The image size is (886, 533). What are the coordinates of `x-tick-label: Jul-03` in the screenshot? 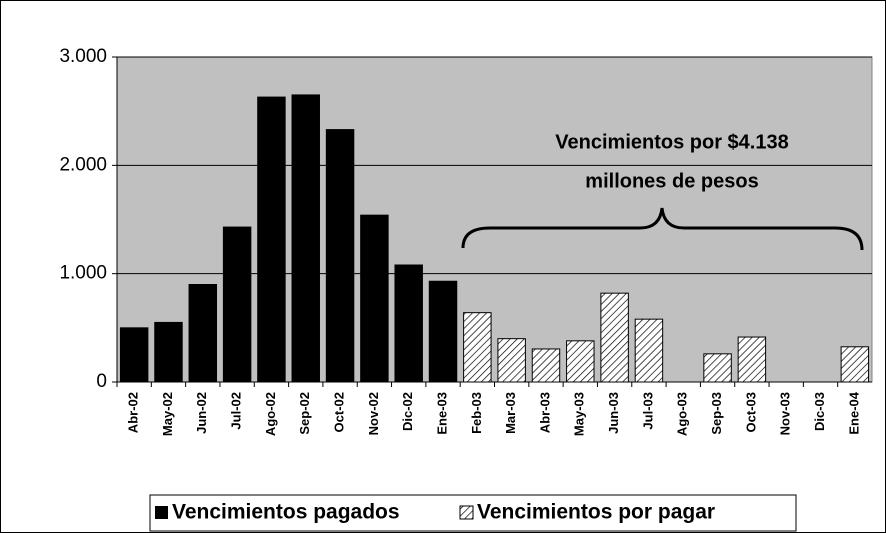 It's located at (647, 411).